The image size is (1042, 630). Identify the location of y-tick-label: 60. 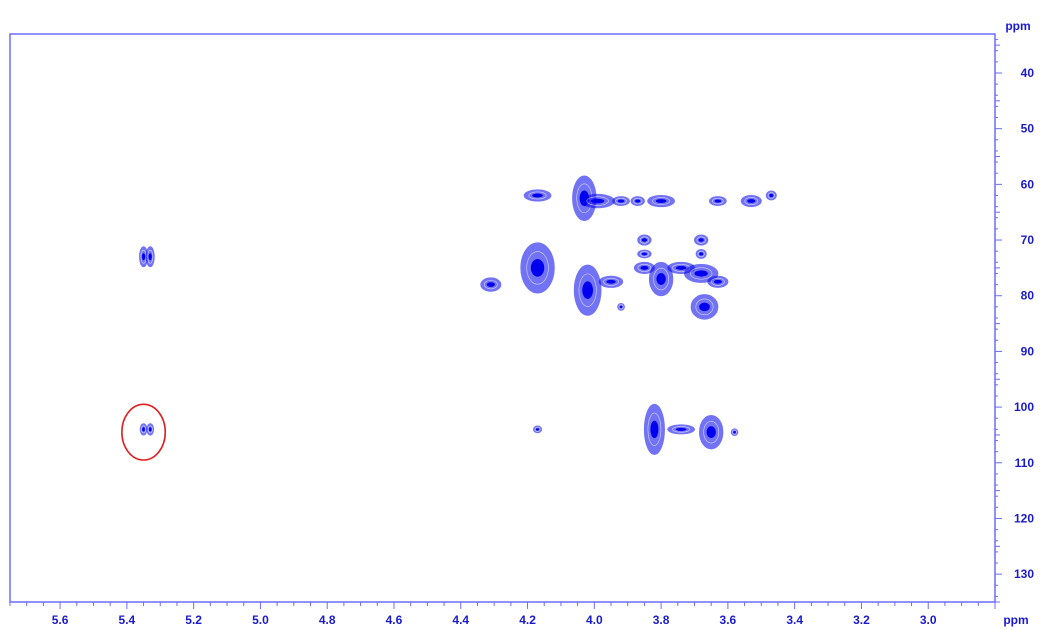
(1028, 184).